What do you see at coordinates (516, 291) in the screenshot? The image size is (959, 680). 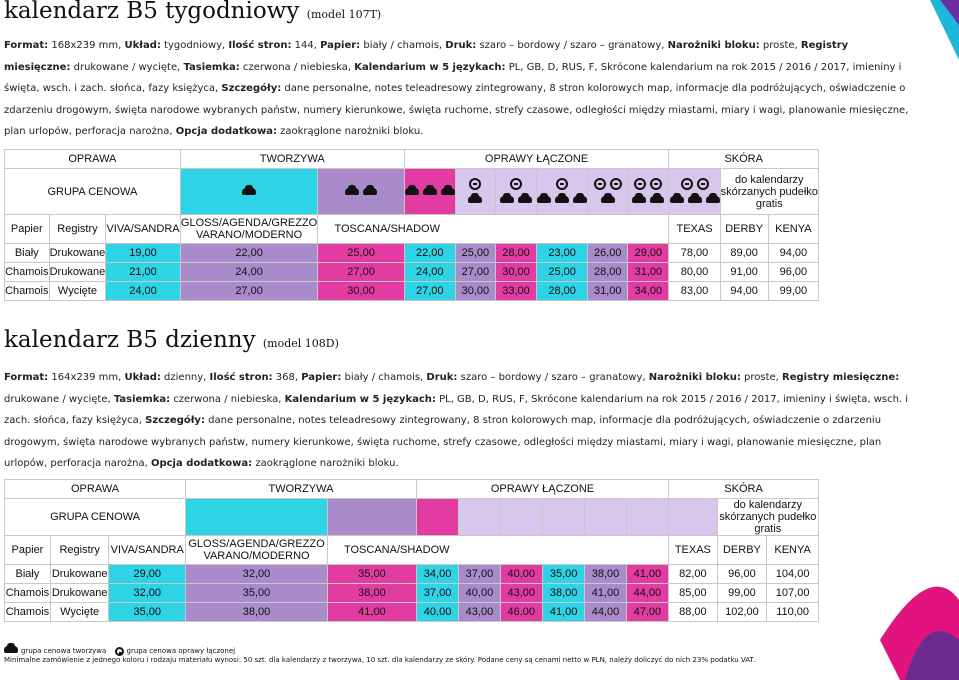 I see `price-cell: 33,00` at bounding box center [516, 291].